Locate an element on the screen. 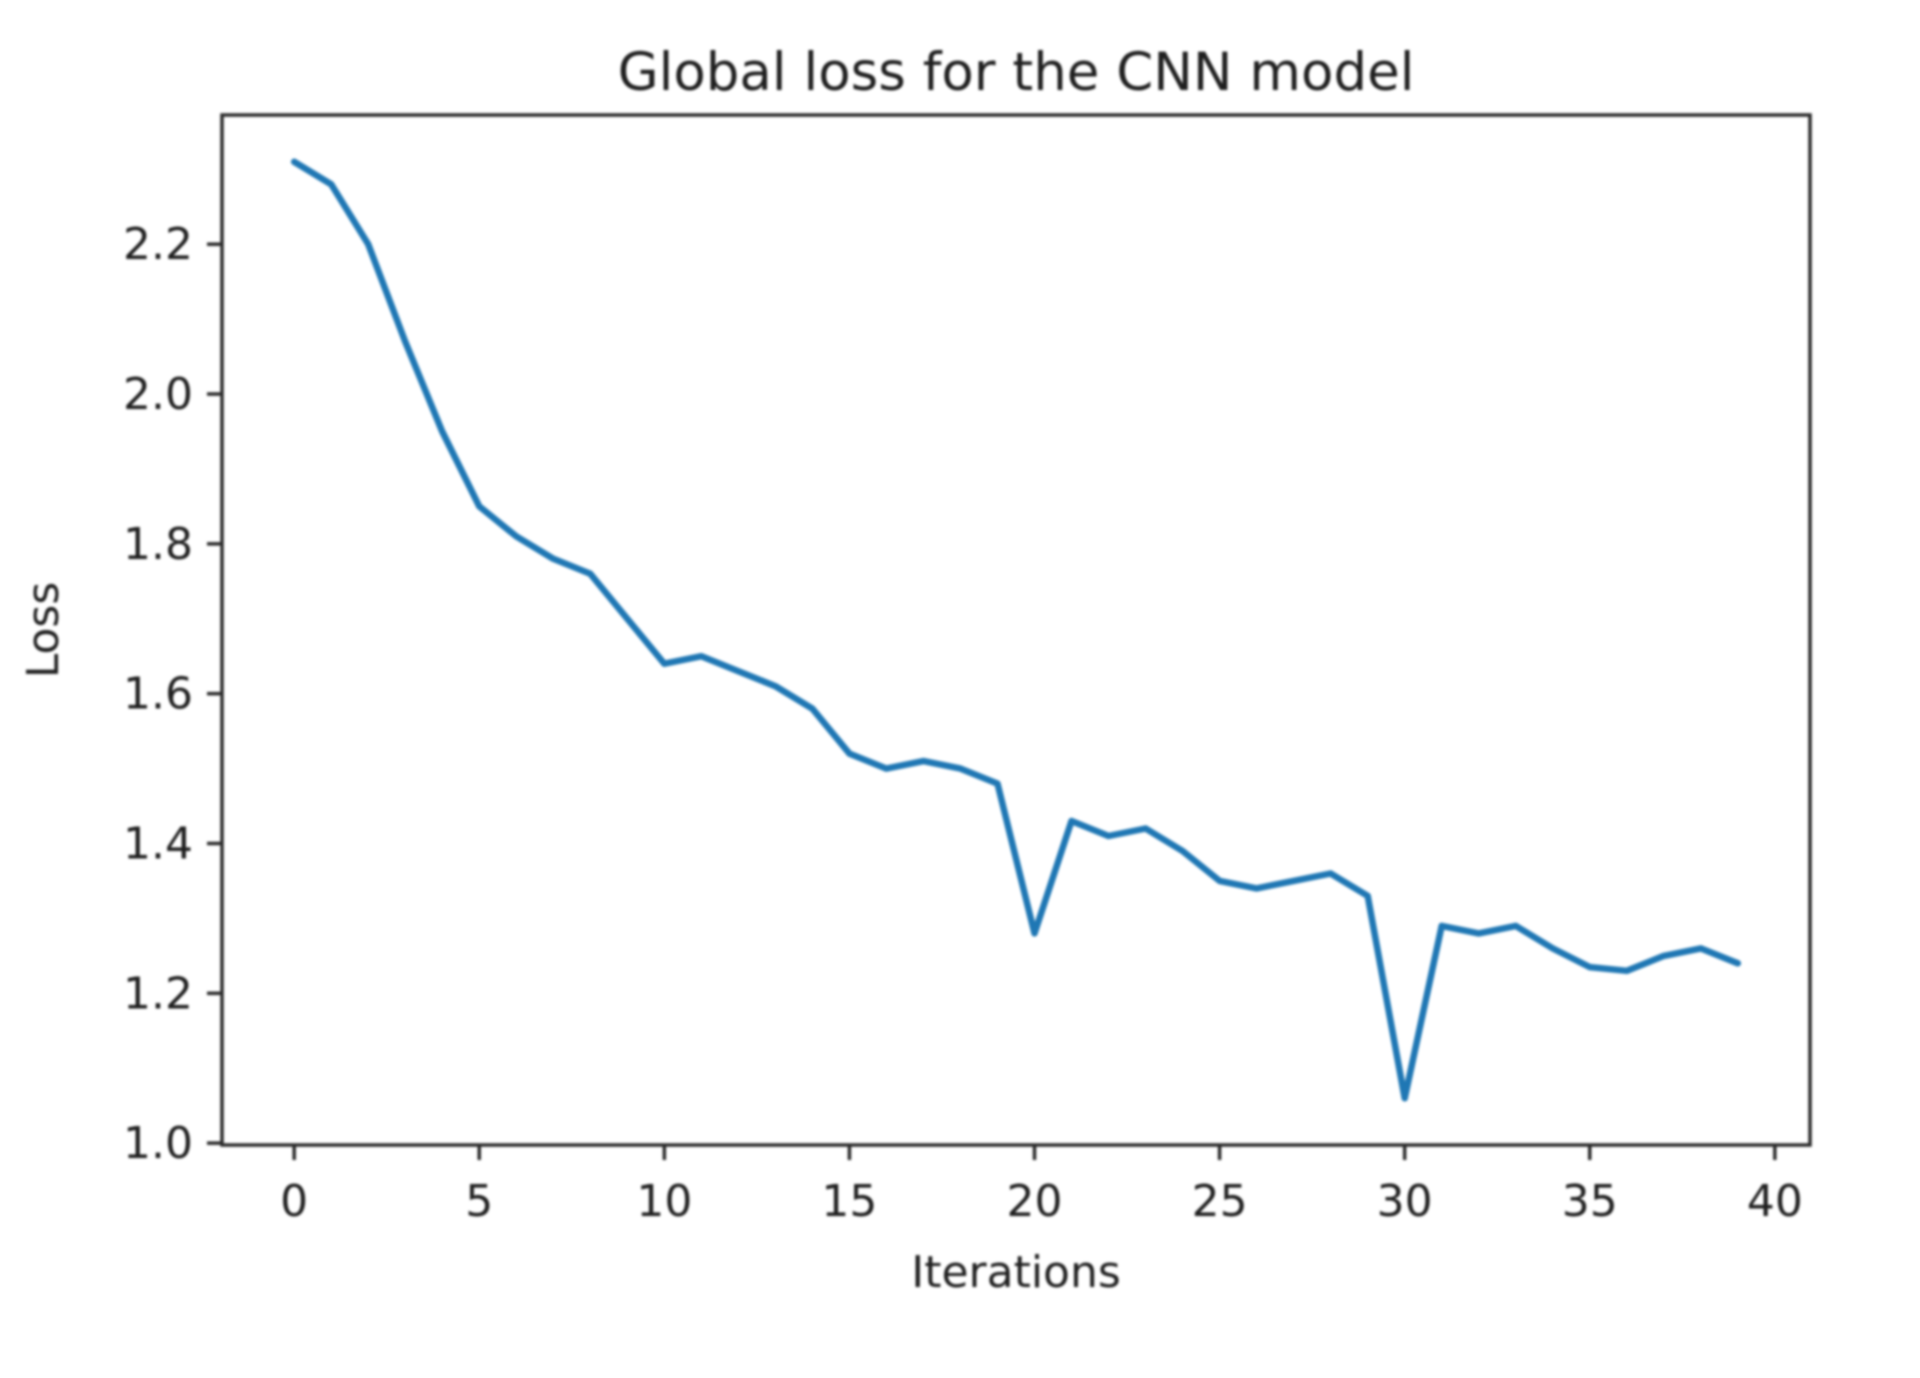 Image resolution: width=1920 pixels, height=1378 pixels. y-axis-label: Loss is located at coordinates (43, 630).